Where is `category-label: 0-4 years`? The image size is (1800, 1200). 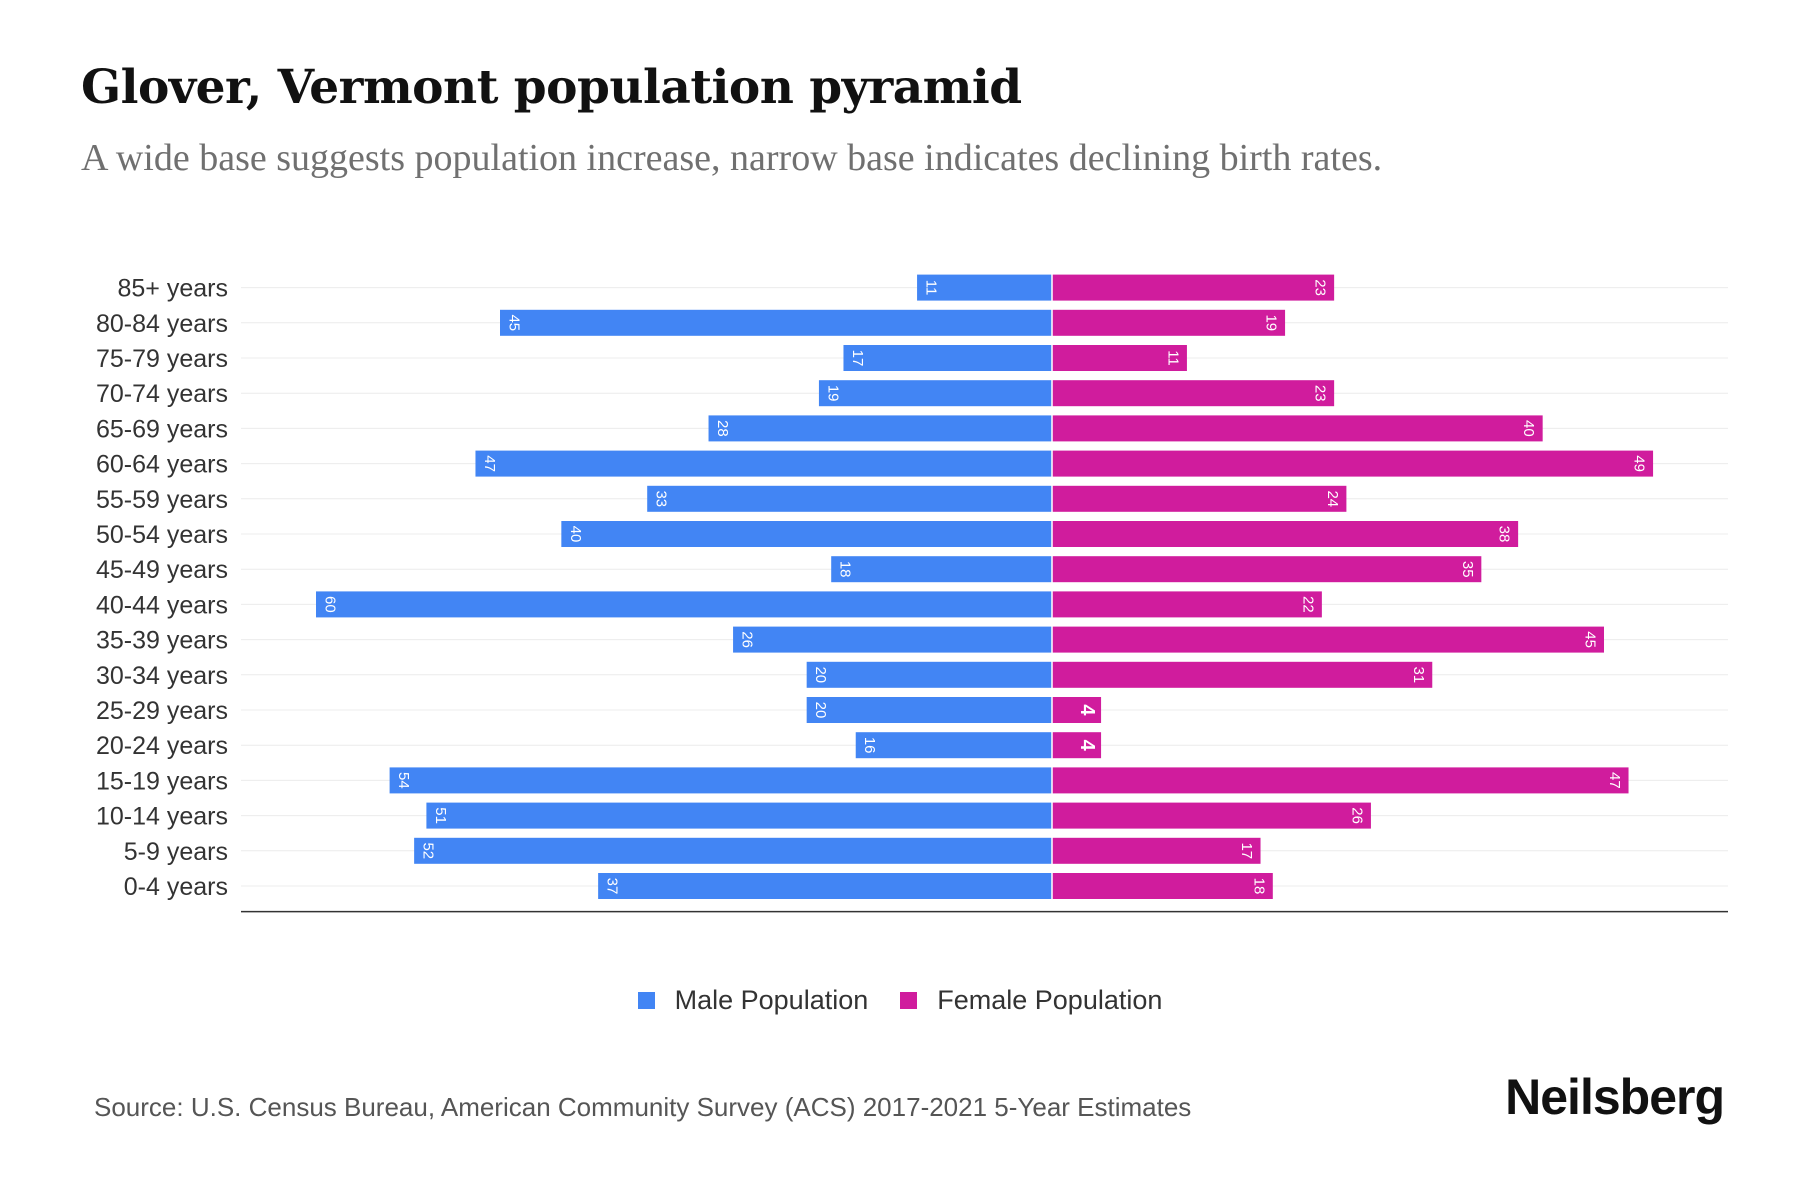
category-label: 0-4 years is located at coordinates (176, 887).